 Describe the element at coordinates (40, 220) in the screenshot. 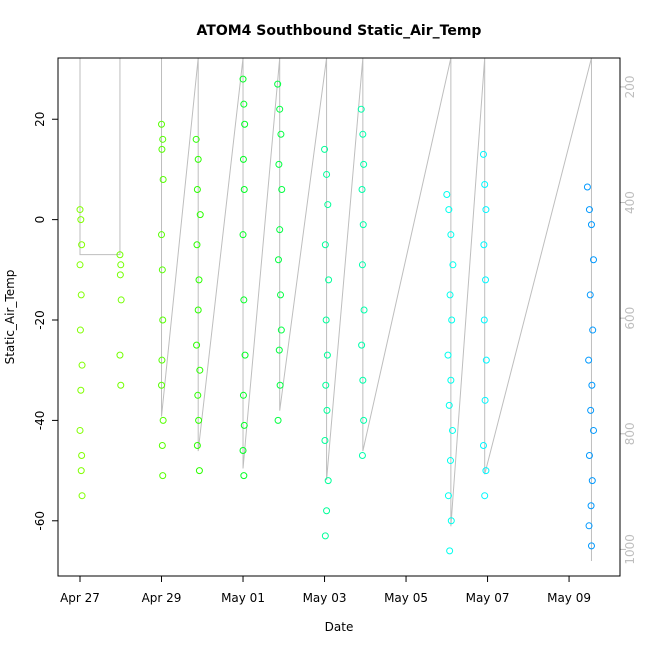

I see `y-tick-label: 0` at that location.